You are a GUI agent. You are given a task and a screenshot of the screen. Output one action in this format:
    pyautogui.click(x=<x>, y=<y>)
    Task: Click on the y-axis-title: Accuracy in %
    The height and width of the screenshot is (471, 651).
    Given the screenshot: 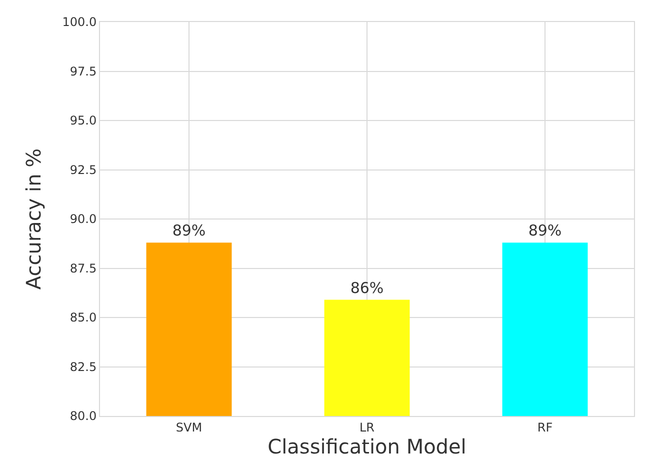 What is the action you would take?
    pyautogui.click(x=34, y=219)
    